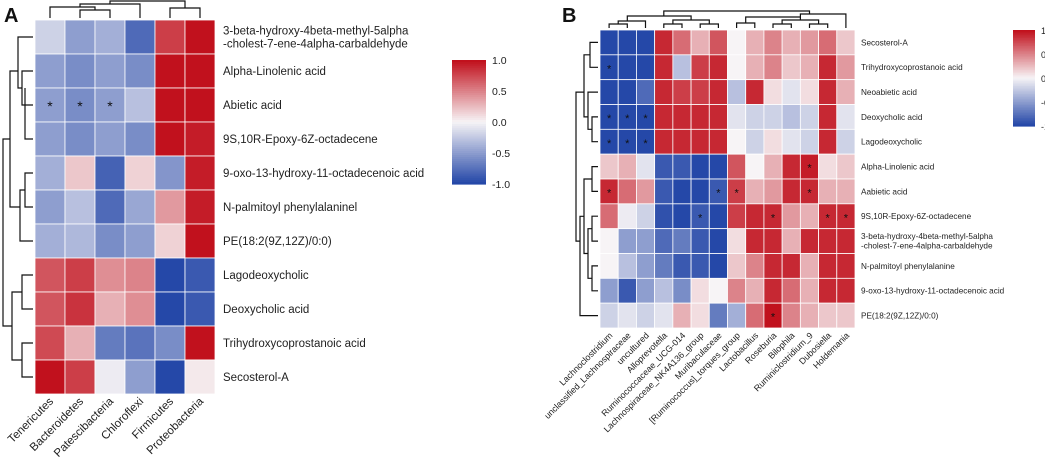 The width and height of the screenshot is (1045, 461). I want to click on colorbar-tick-label: 0.5, so click(499, 92).